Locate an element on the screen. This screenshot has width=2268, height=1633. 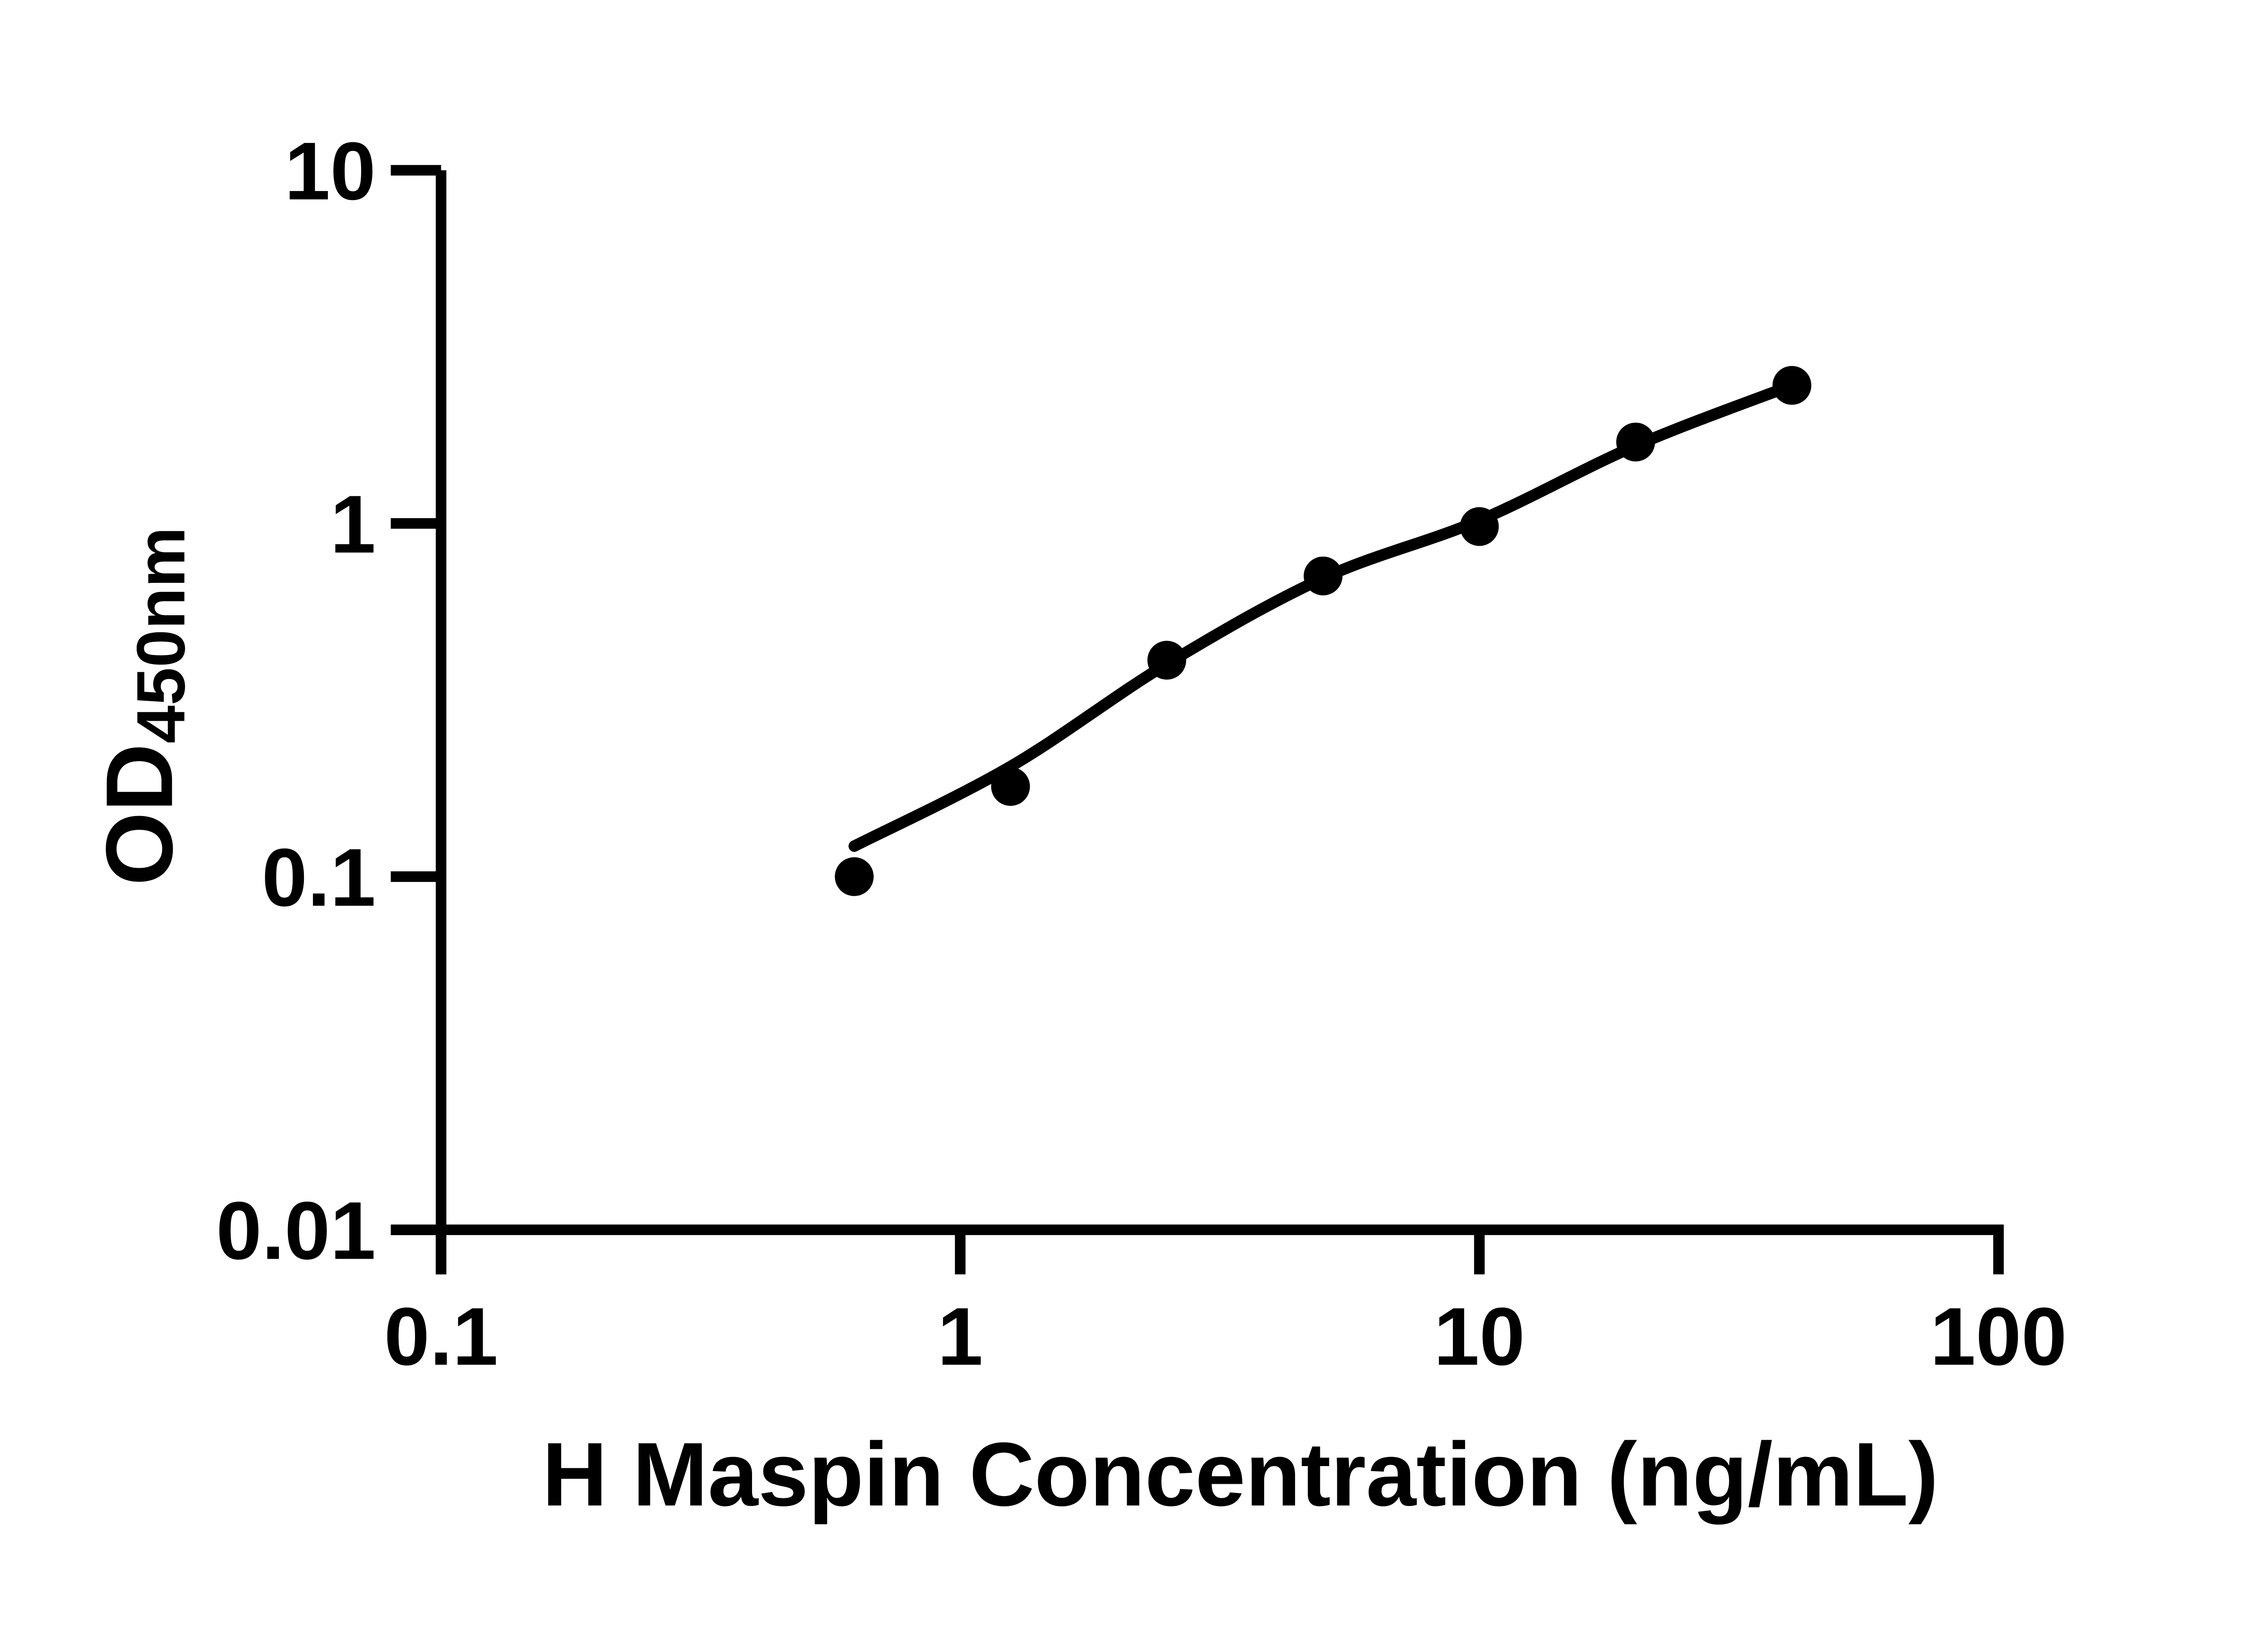
y-axis-title: OD450nm is located at coordinates (143, 706).